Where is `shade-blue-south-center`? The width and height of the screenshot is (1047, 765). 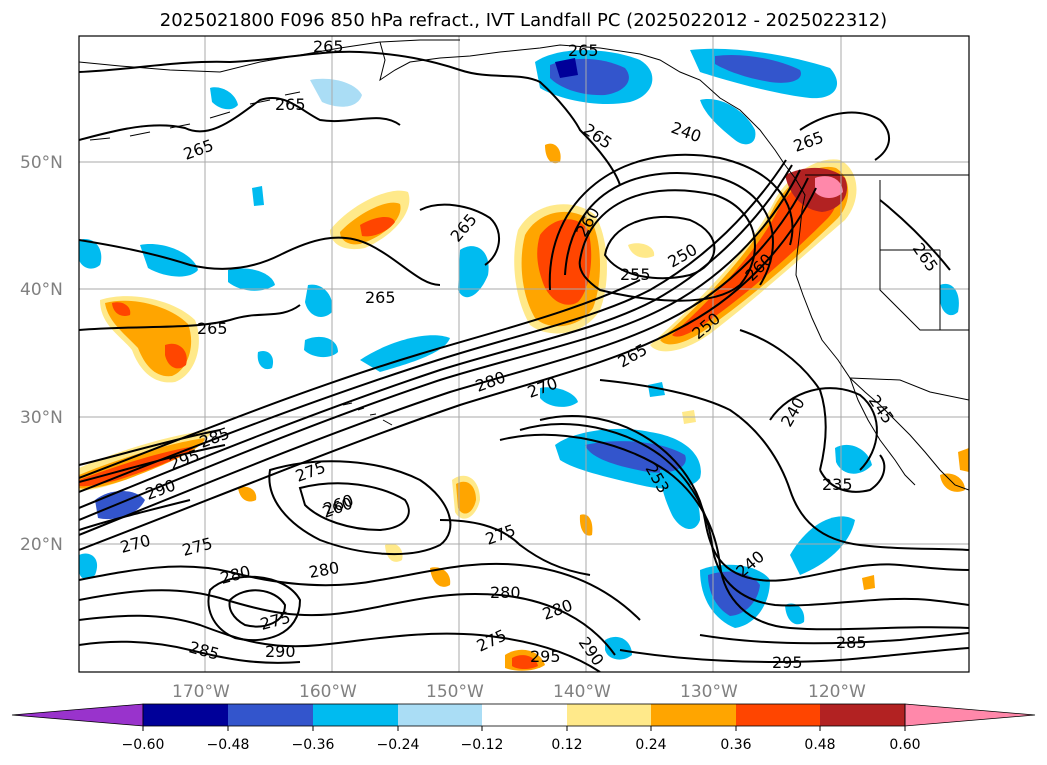
shade-blue-south-center is located at coordinates (618, 648).